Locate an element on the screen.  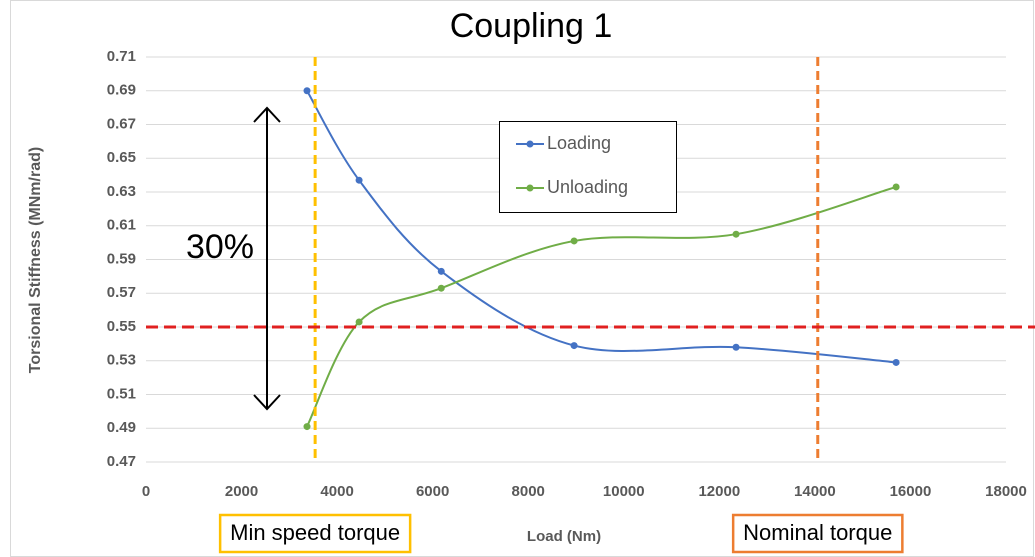
x-tick-label: 2000 is located at coordinates (241, 491).